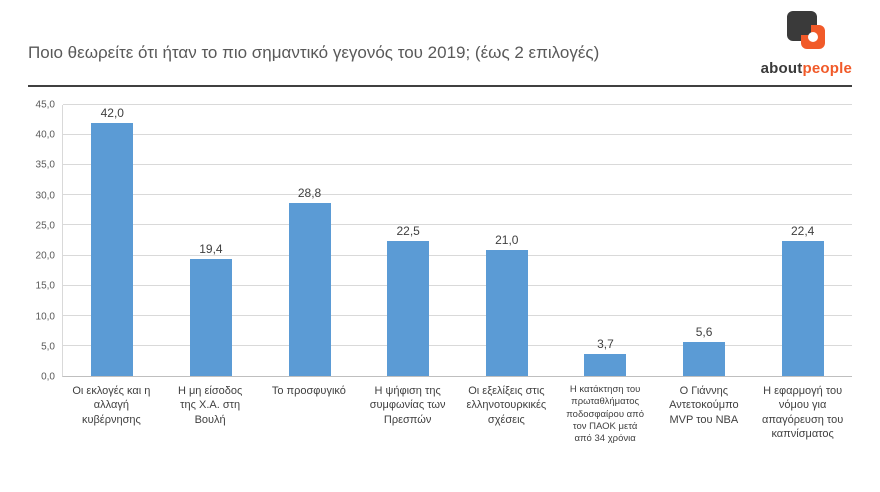  Describe the element at coordinates (112, 113) in the screenshot. I see `bar-value-label: 42,0` at that location.